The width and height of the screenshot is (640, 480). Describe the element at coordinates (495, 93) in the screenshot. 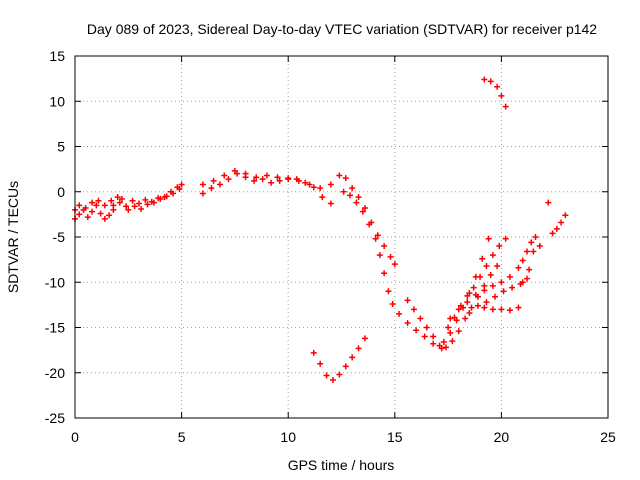

I see `series-arc15` at that location.